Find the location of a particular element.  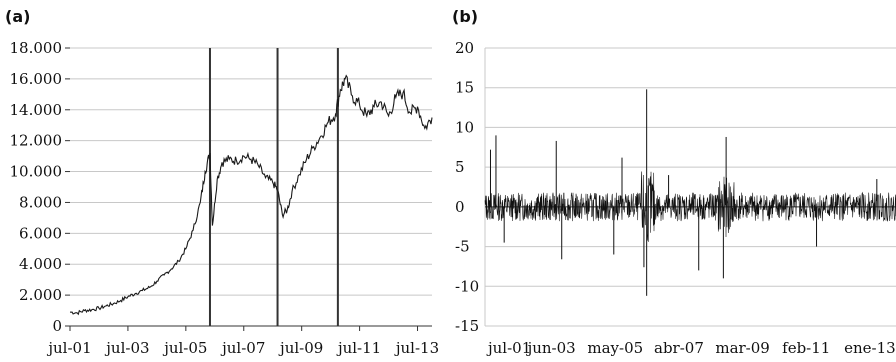

panel-b-y-tick-label: -15 is located at coordinates (467, 326).